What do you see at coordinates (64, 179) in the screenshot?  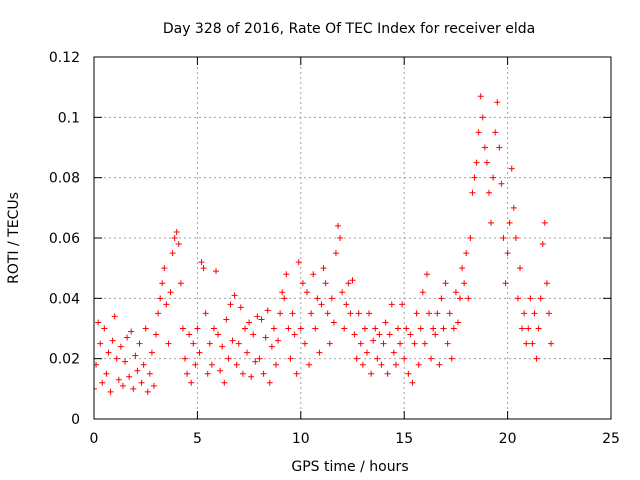 I see `y-tick-label: 0.08` at bounding box center [64, 179].